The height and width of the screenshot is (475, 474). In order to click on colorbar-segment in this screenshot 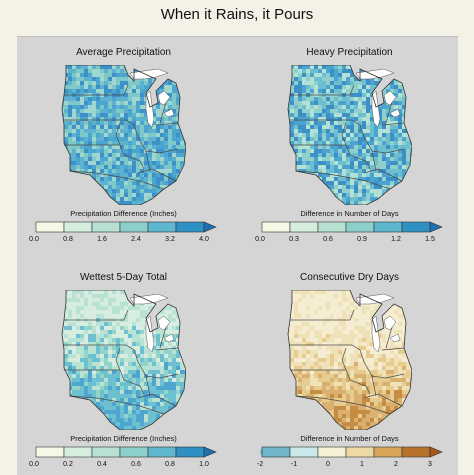, I will do `click(106, 452)`.